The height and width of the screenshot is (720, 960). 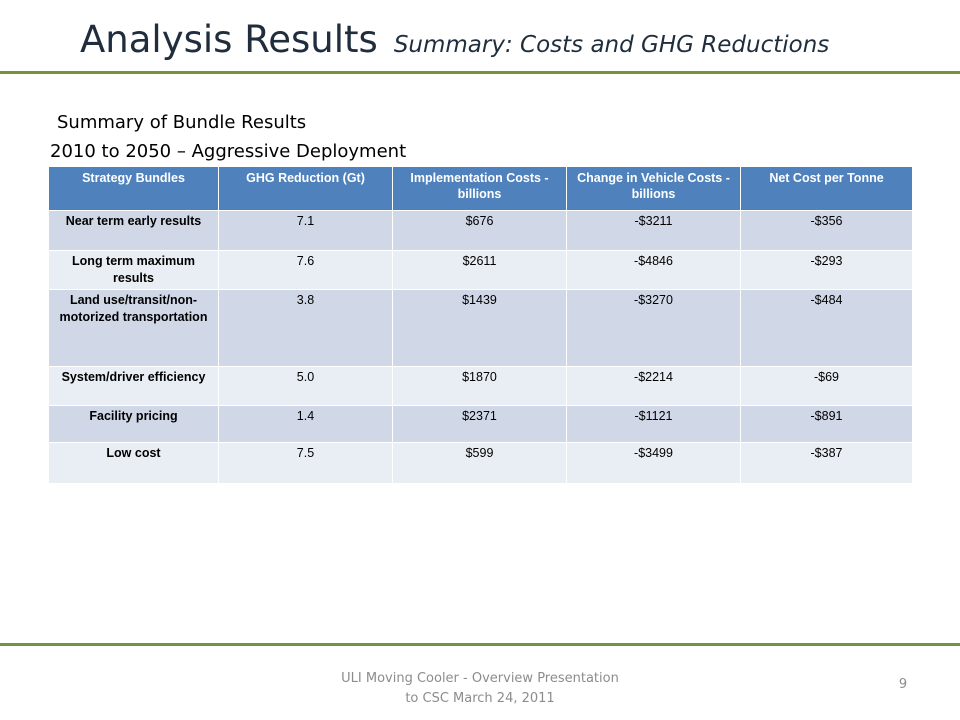 I want to click on table-cell: 7.5, so click(x=305, y=463).